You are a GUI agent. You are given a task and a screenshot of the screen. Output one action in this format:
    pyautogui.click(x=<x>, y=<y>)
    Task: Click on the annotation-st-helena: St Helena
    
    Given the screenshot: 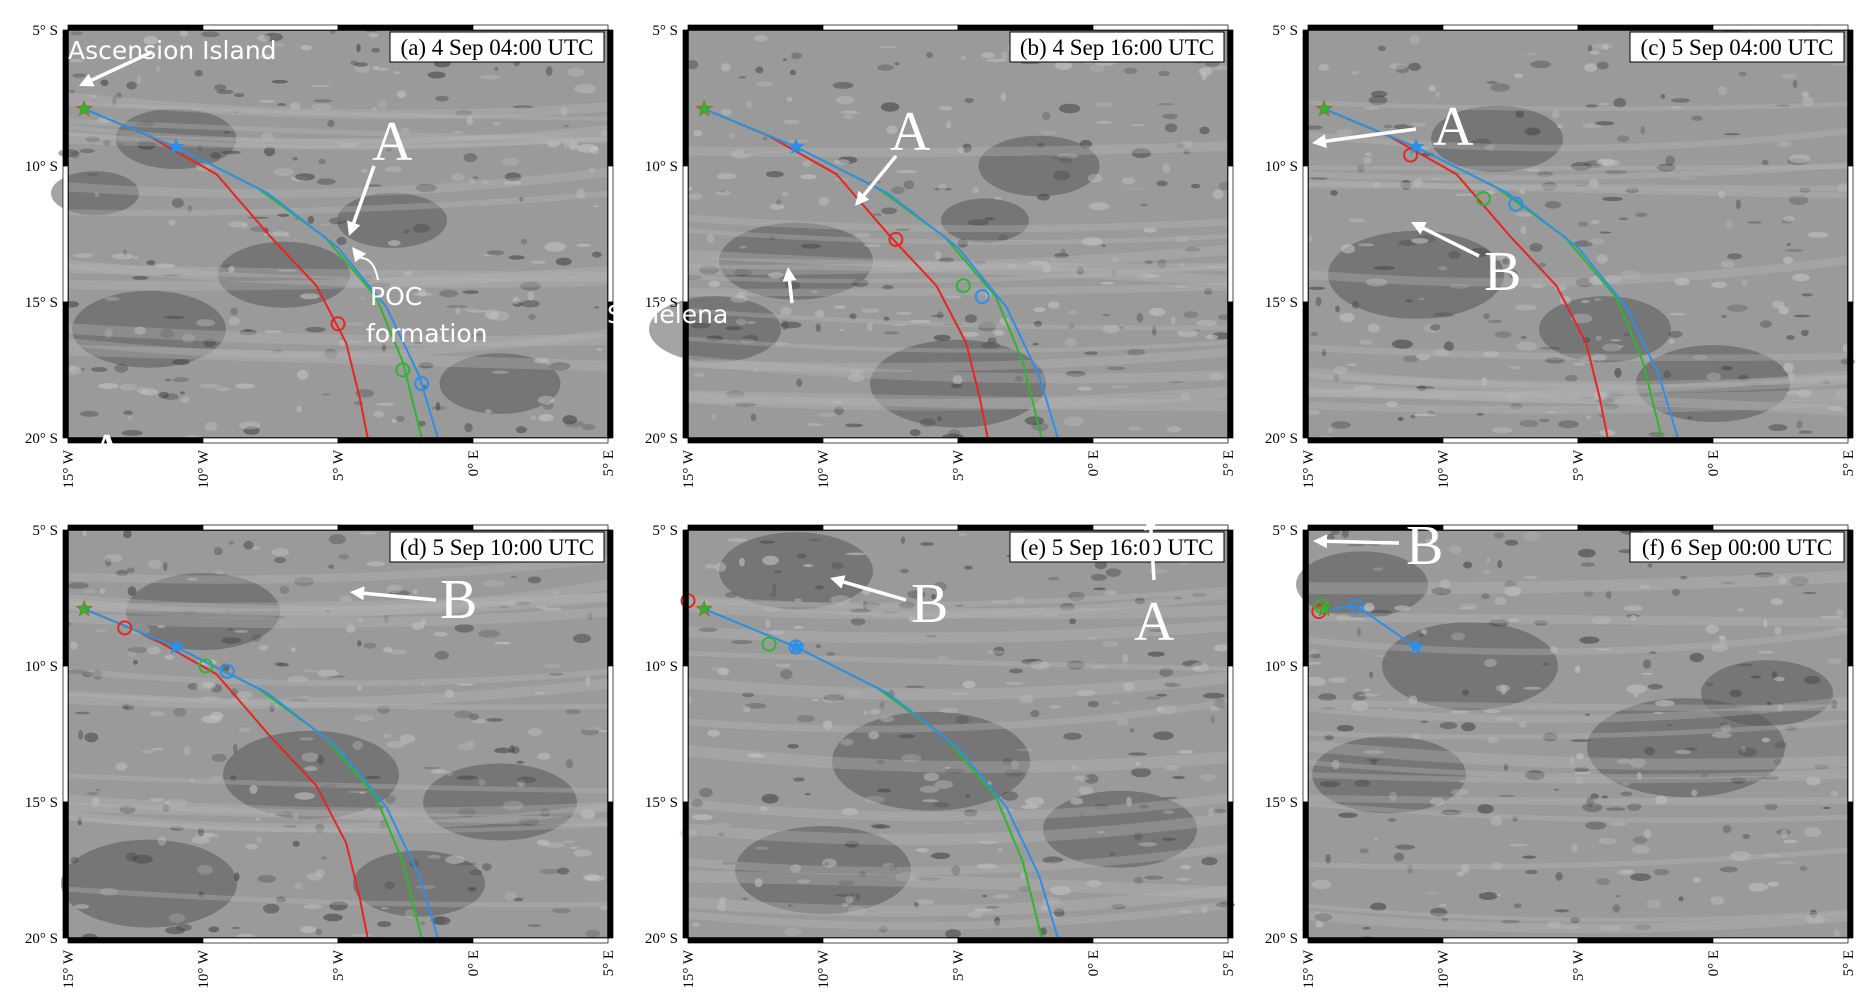 What is the action you would take?
    pyautogui.click(x=667, y=314)
    